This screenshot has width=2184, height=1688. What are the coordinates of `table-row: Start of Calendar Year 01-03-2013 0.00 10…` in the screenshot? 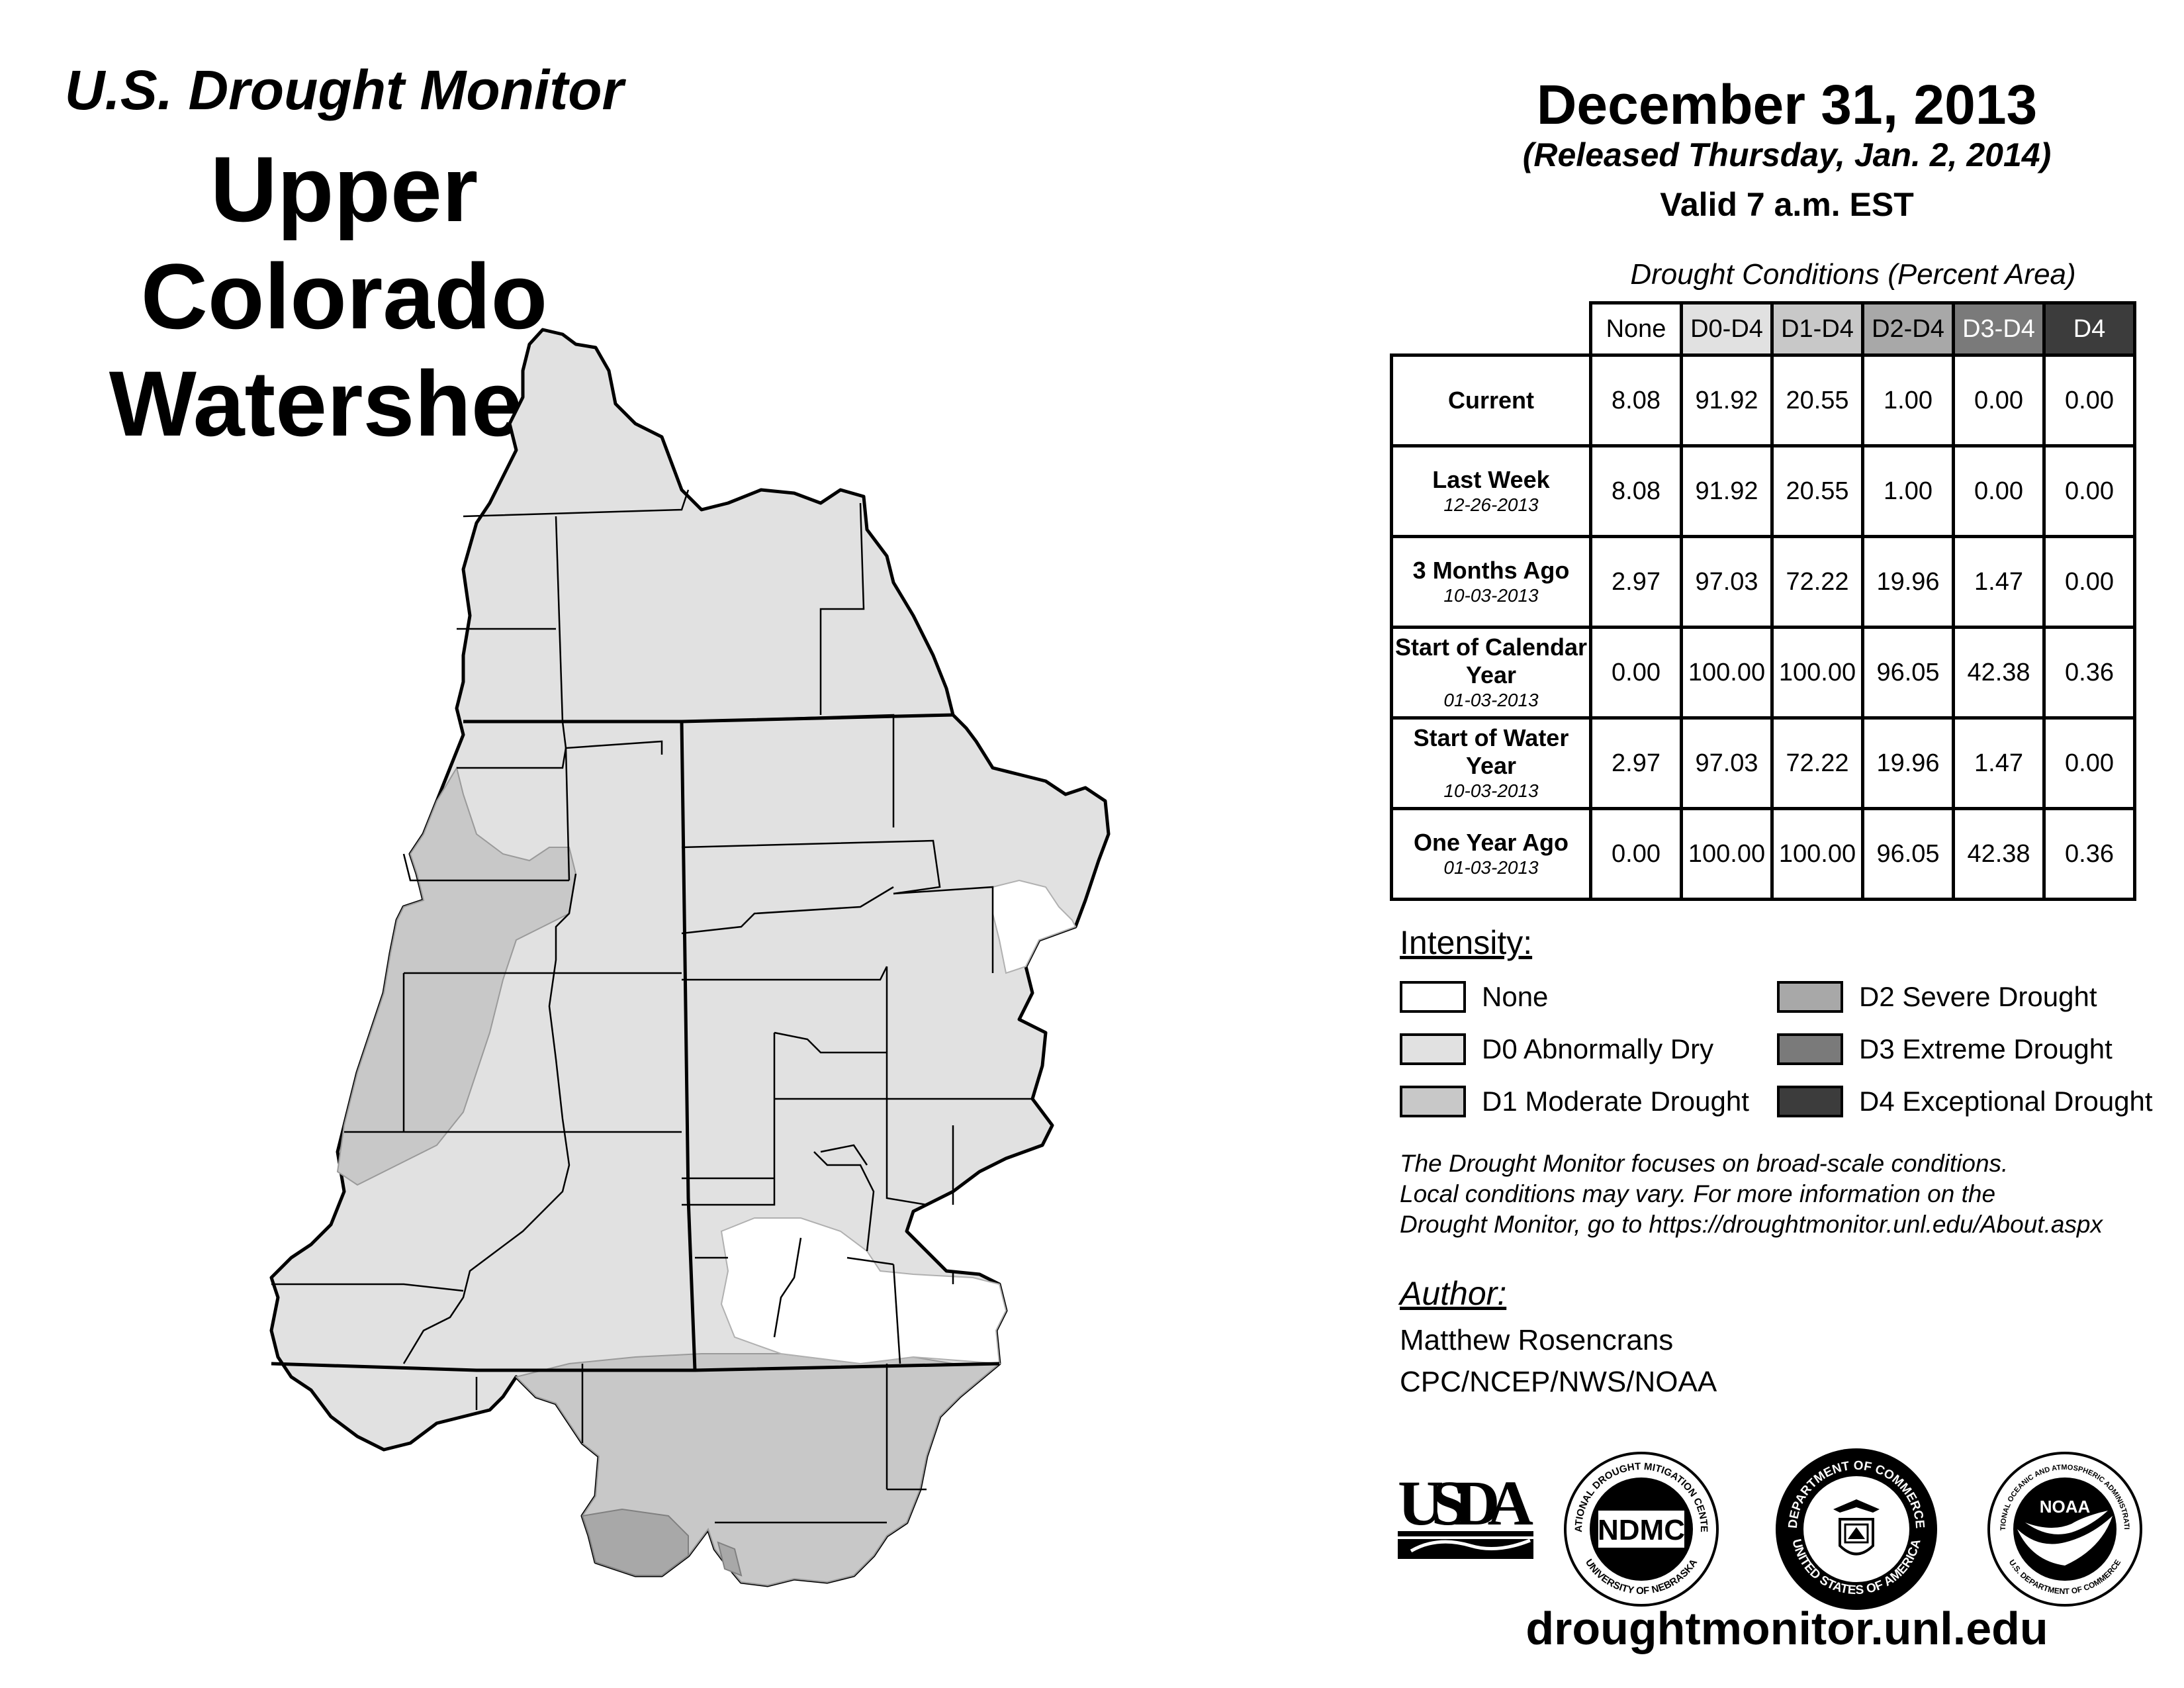 It's located at (1763, 673).